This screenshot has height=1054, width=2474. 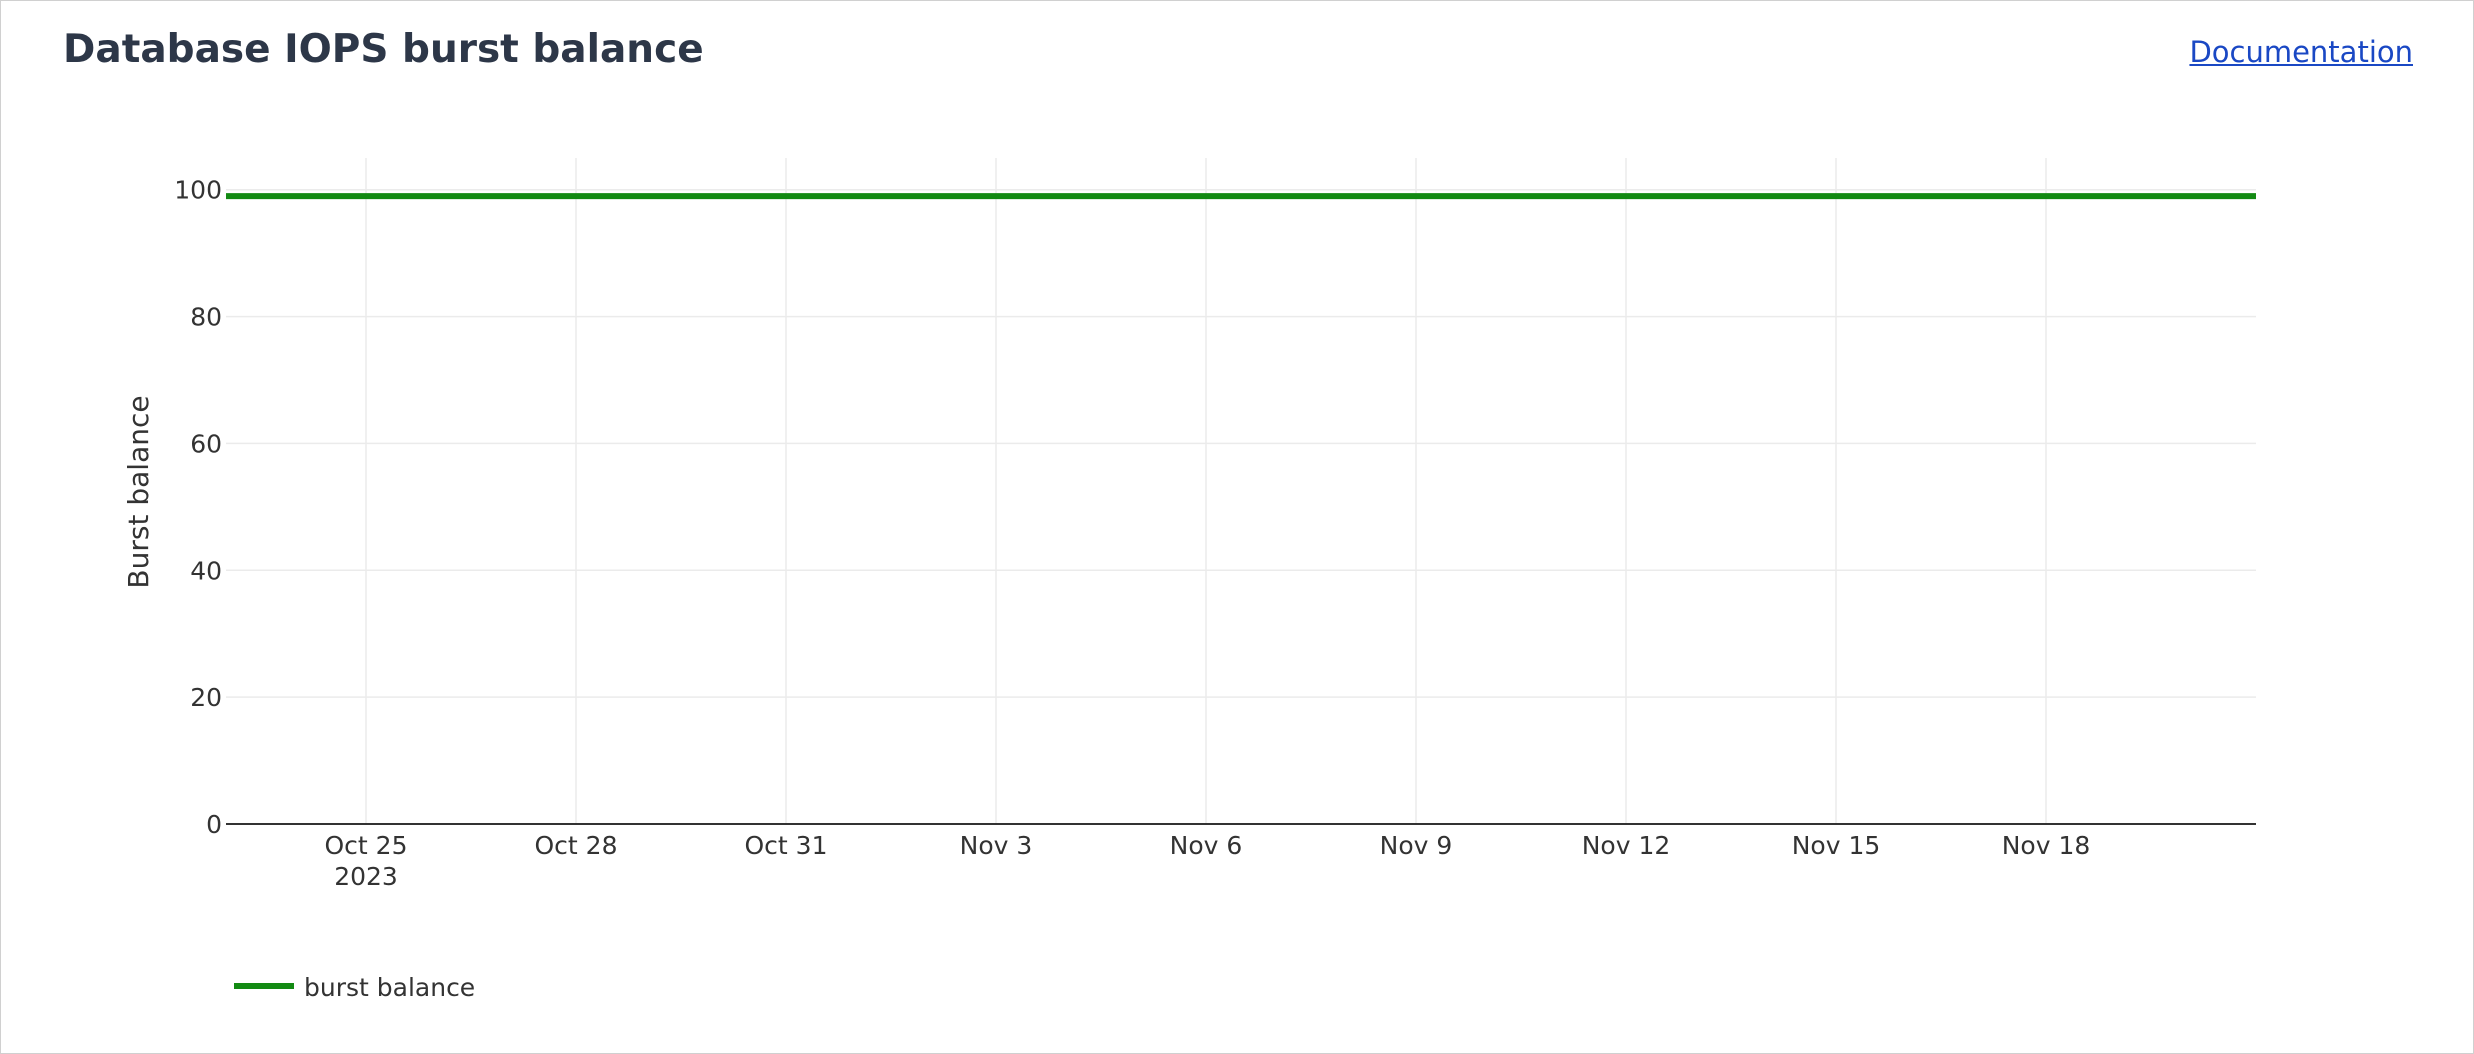 What do you see at coordinates (198, 190) in the screenshot?
I see `y-tick-label-100: 100` at bounding box center [198, 190].